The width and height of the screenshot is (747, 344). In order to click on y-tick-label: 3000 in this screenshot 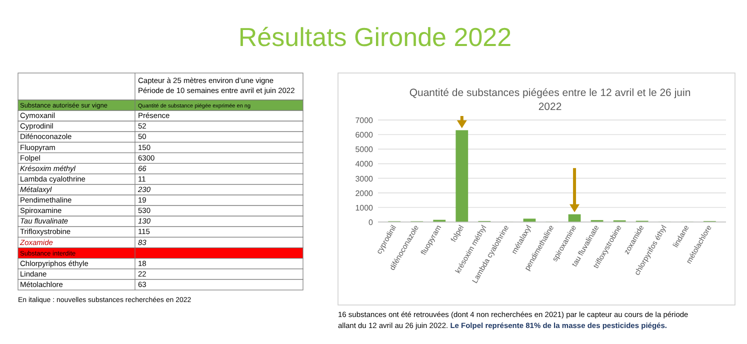, I will do `click(364, 179)`.